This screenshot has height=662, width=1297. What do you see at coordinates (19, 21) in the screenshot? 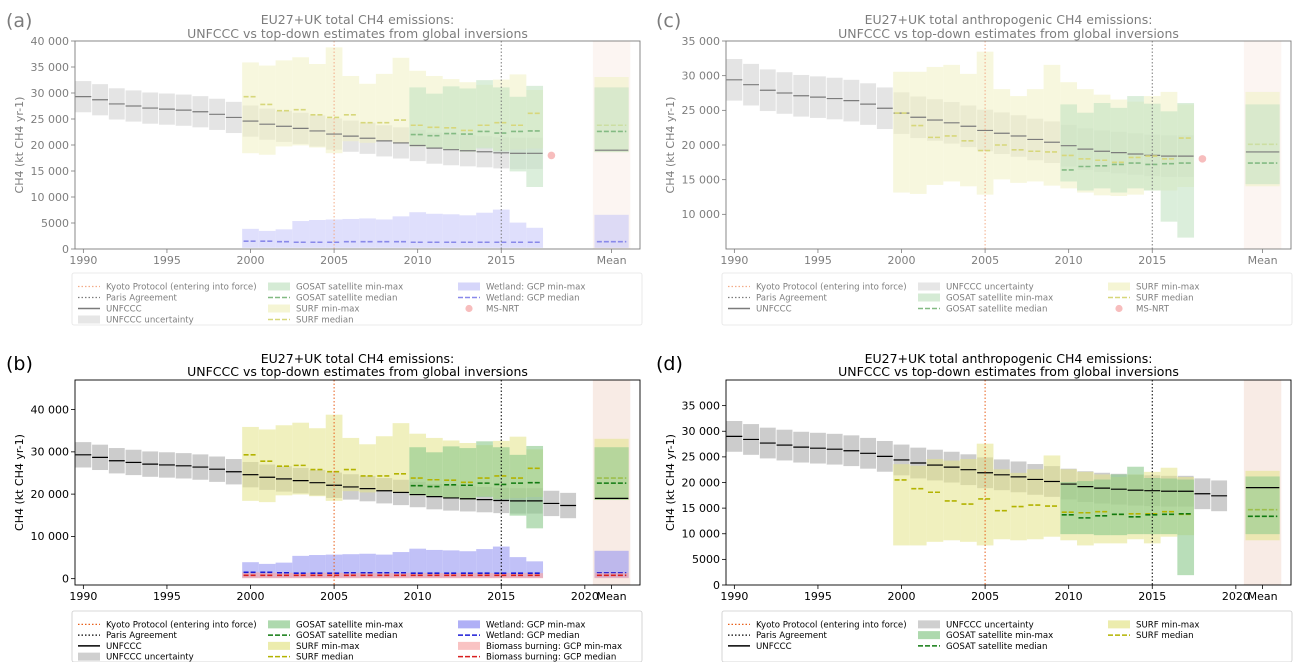
I see `panel-letter: (a)` at bounding box center [19, 21].